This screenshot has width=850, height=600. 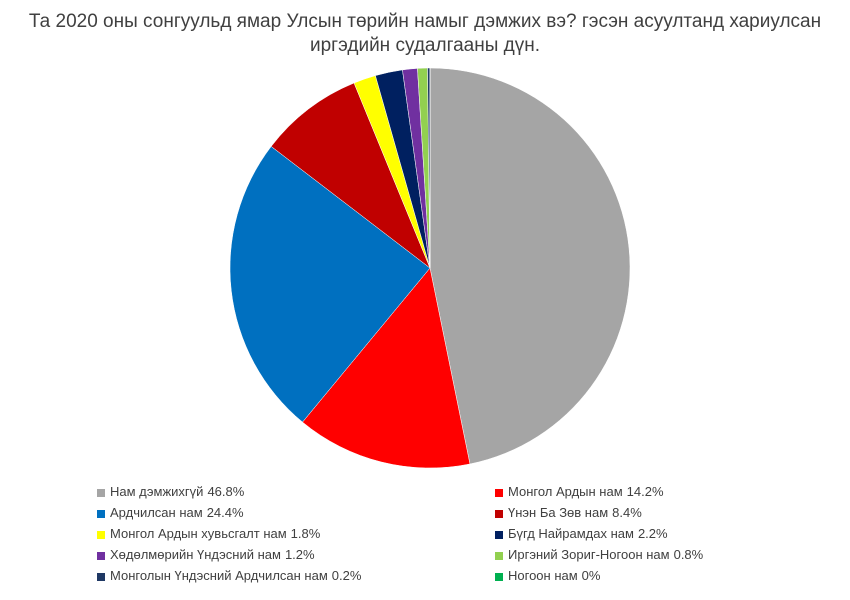 What do you see at coordinates (219, 575) in the screenshot?
I see `legend-name: Монголын Үндэсний Ардчилсан нам` at bounding box center [219, 575].